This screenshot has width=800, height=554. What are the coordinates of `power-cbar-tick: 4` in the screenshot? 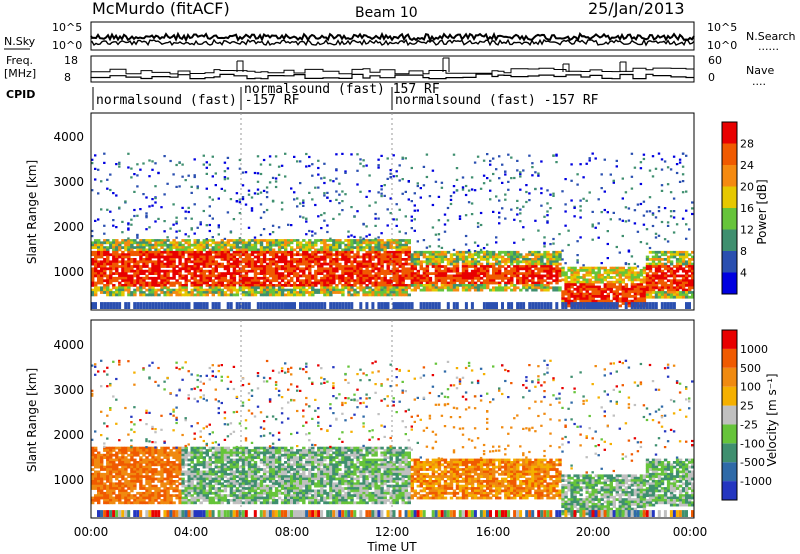 It's located at (743, 273).